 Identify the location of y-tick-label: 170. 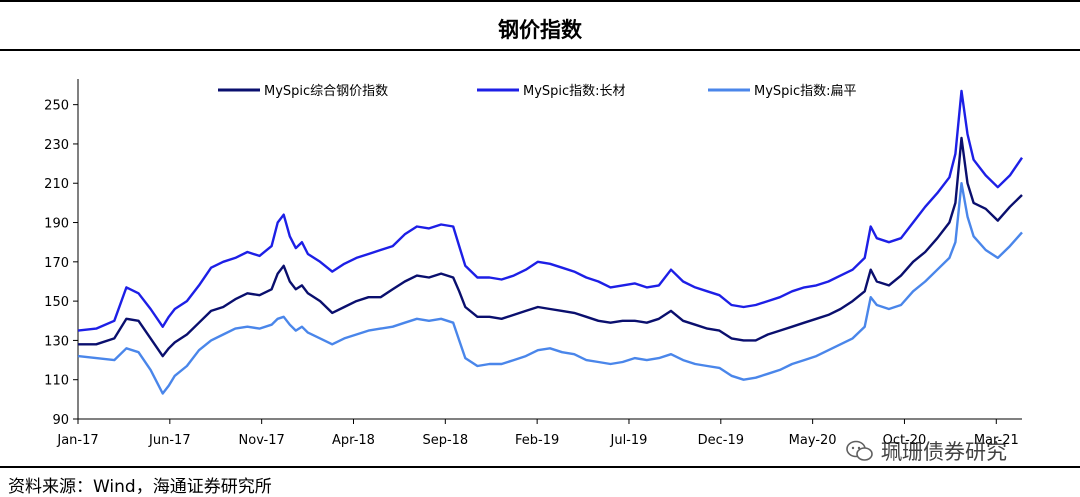
(56, 263).